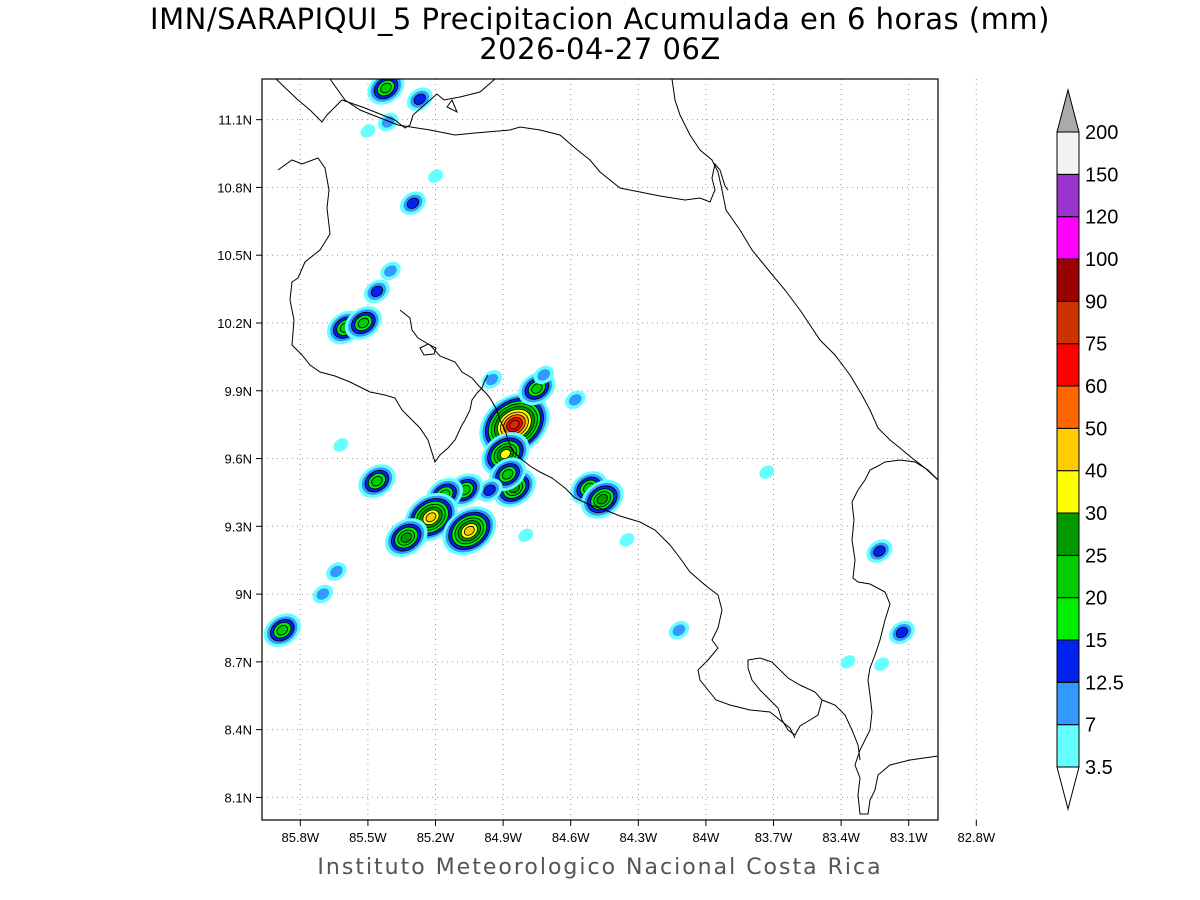  I want to click on tick-label-lon: 84.9W, so click(503, 837).